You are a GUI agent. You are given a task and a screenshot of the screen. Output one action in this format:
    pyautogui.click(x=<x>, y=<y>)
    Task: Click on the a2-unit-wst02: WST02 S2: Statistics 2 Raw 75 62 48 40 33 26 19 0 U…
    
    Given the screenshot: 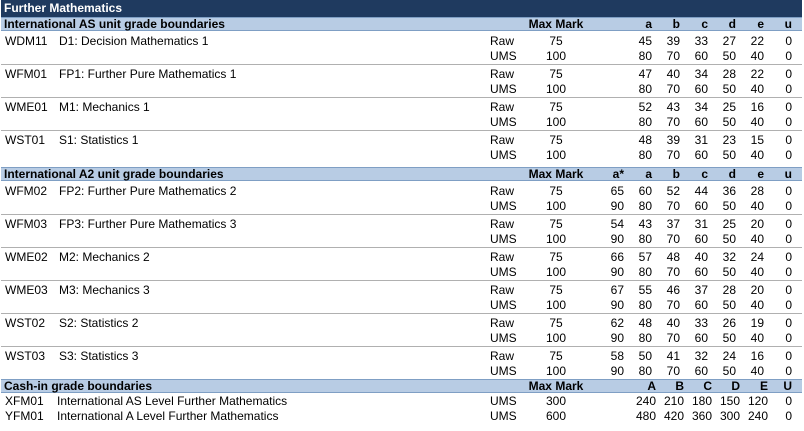 What is the action you would take?
    pyautogui.click(x=401, y=331)
    